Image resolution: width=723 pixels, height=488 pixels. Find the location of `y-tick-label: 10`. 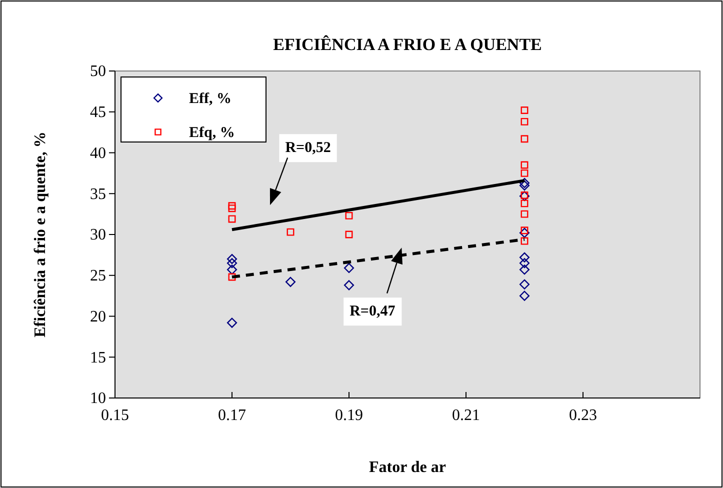

y-tick-label: 10 is located at coordinates (98, 399).